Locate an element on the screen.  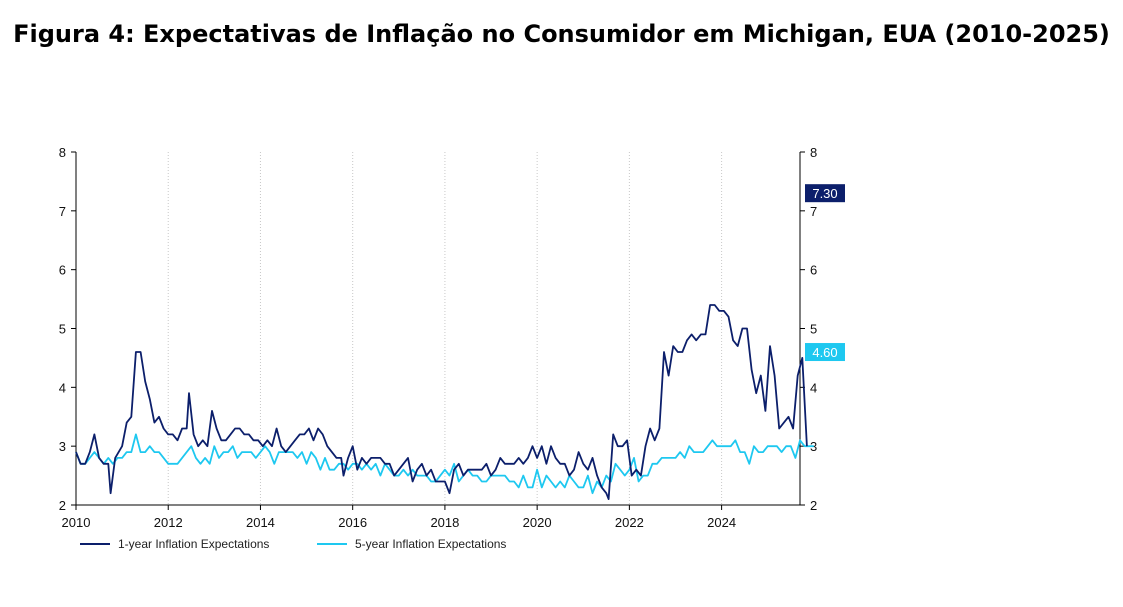
legend-label-5-year: 5-year Inflation Expectations is located at coordinates (430, 544).